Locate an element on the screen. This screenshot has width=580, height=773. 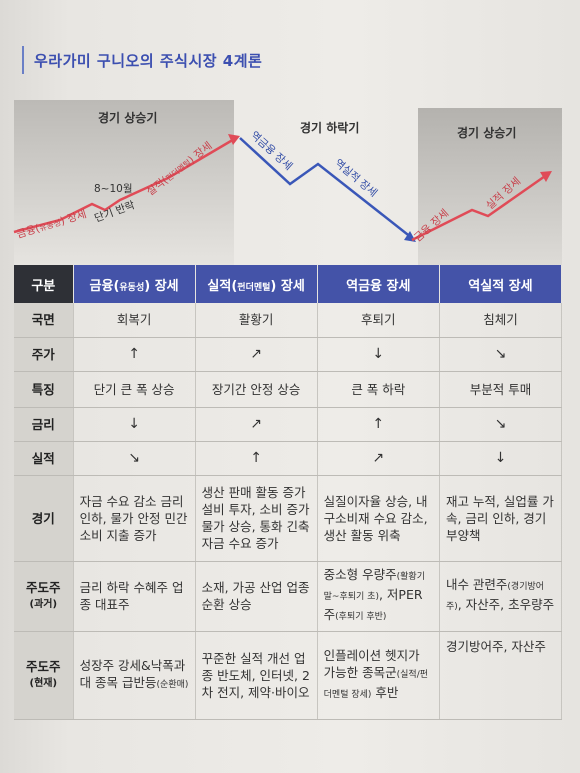
row-header-feature: 특징 is located at coordinates (44, 389).